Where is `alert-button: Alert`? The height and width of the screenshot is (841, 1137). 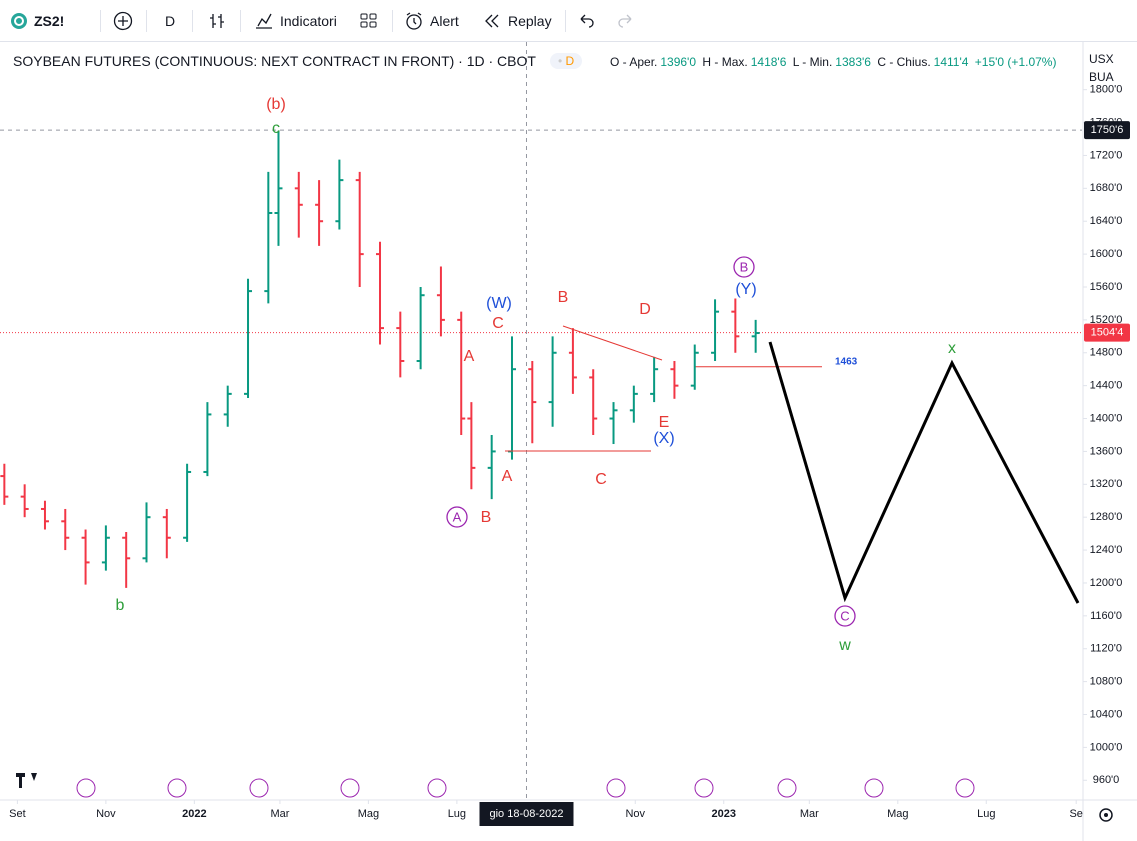
alert-button: Alert is located at coordinates (431, 21).